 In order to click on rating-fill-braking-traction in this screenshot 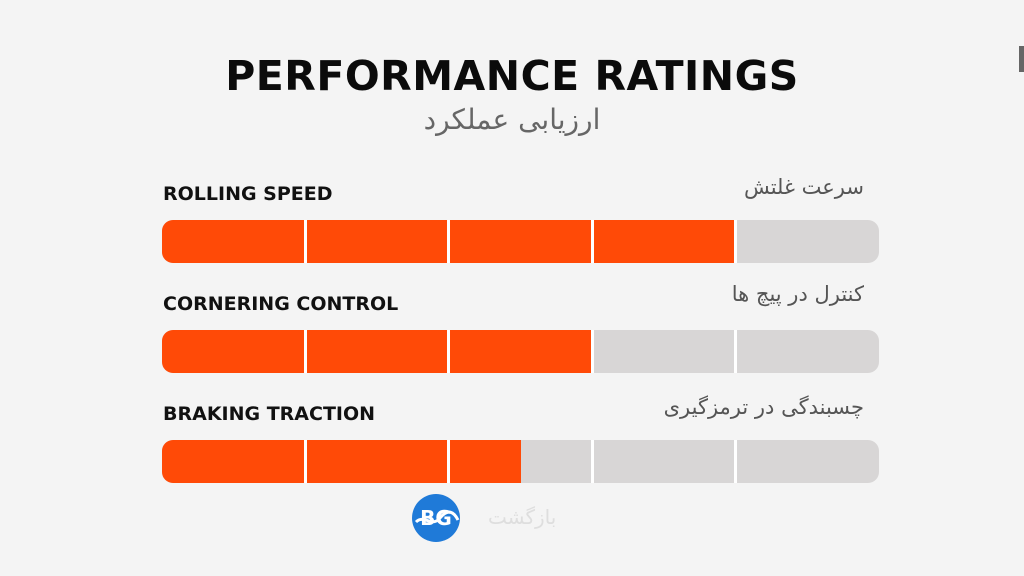, I will do `click(341, 461)`.